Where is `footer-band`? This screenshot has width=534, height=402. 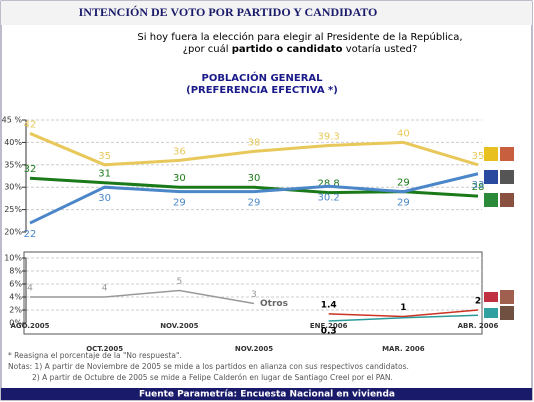
footer-band is located at coordinates (266, 394).